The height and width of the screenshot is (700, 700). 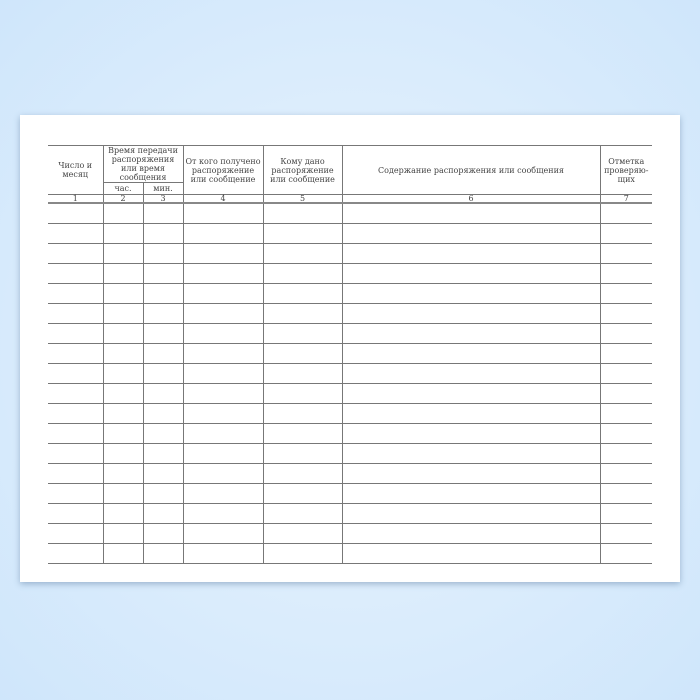 What do you see at coordinates (163, 199) in the screenshot?
I see `column-number: 3` at bounding box center [163, 199].